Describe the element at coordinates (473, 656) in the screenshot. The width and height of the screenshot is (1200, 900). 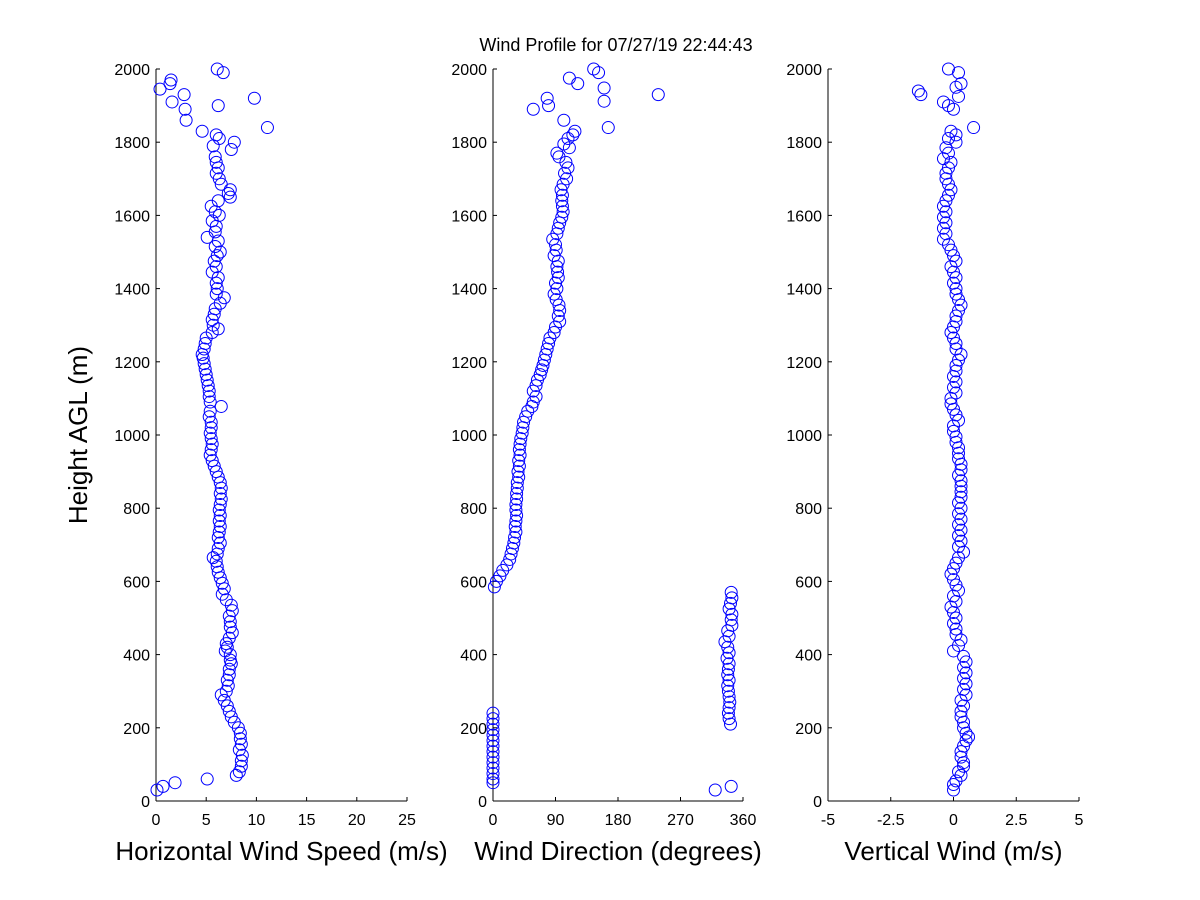
I see `direction-ytick-label: 400` at that location.